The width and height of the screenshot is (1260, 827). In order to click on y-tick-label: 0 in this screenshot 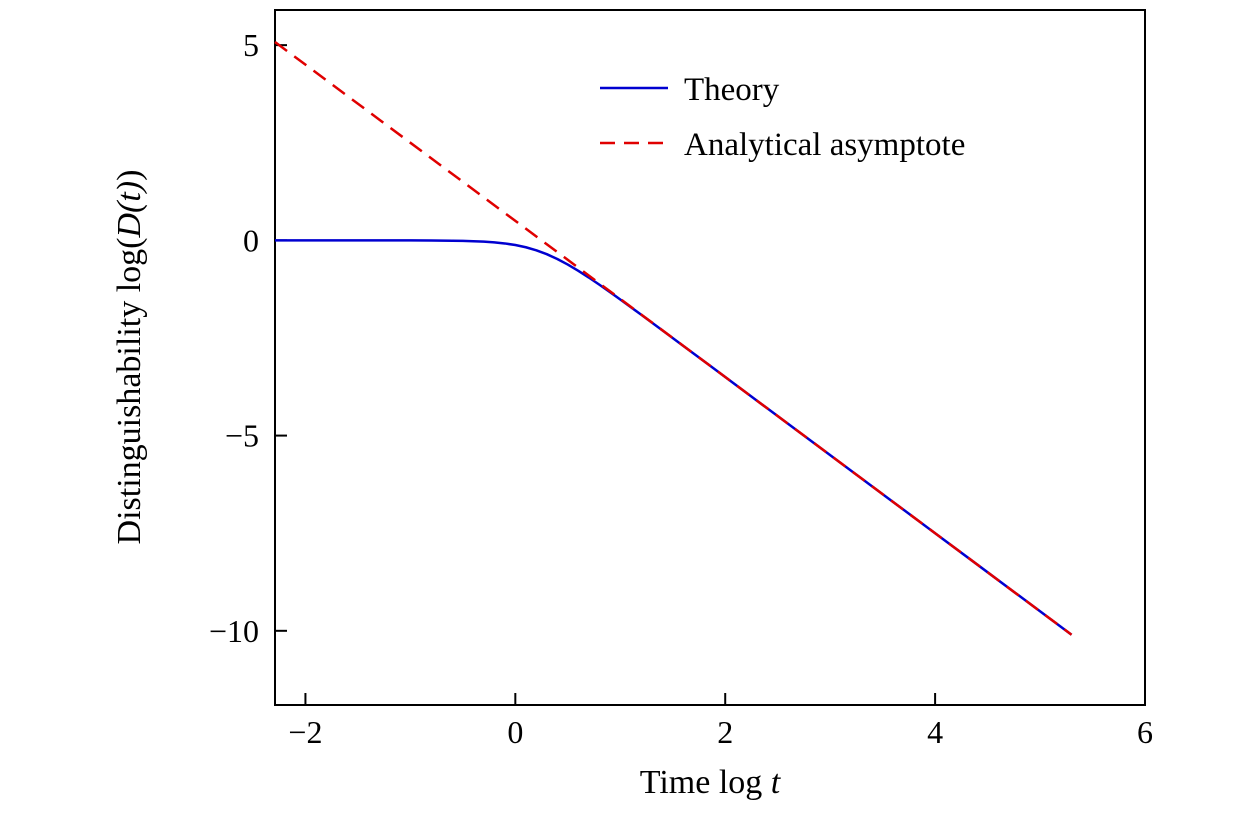, I will do `click(251, 240)`.